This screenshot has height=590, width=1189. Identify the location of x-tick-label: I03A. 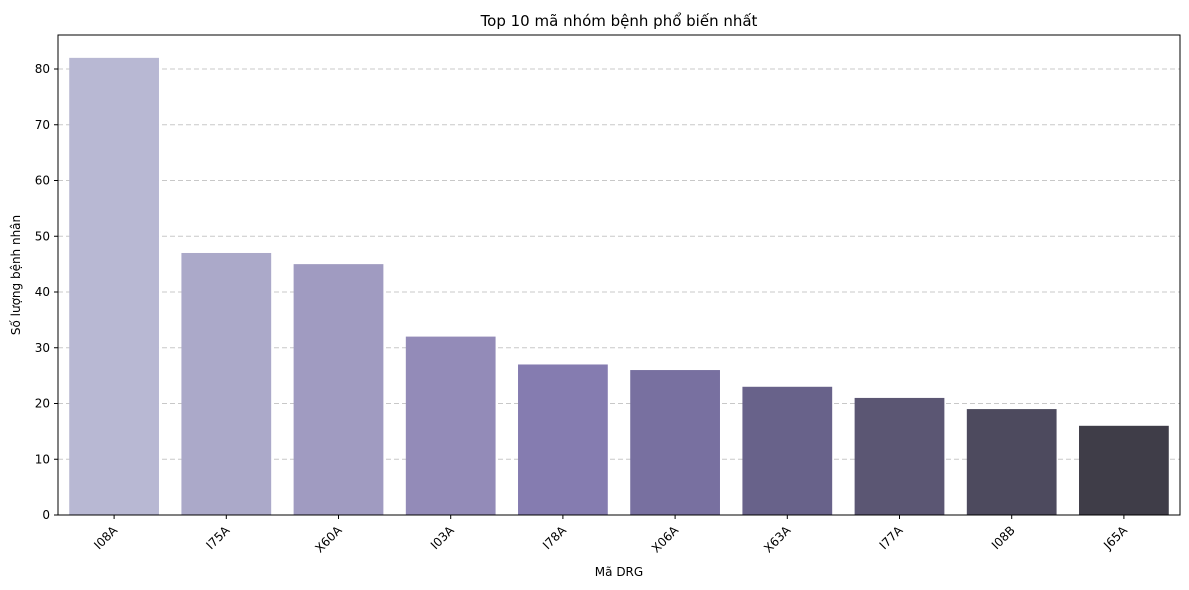
(443, 538).